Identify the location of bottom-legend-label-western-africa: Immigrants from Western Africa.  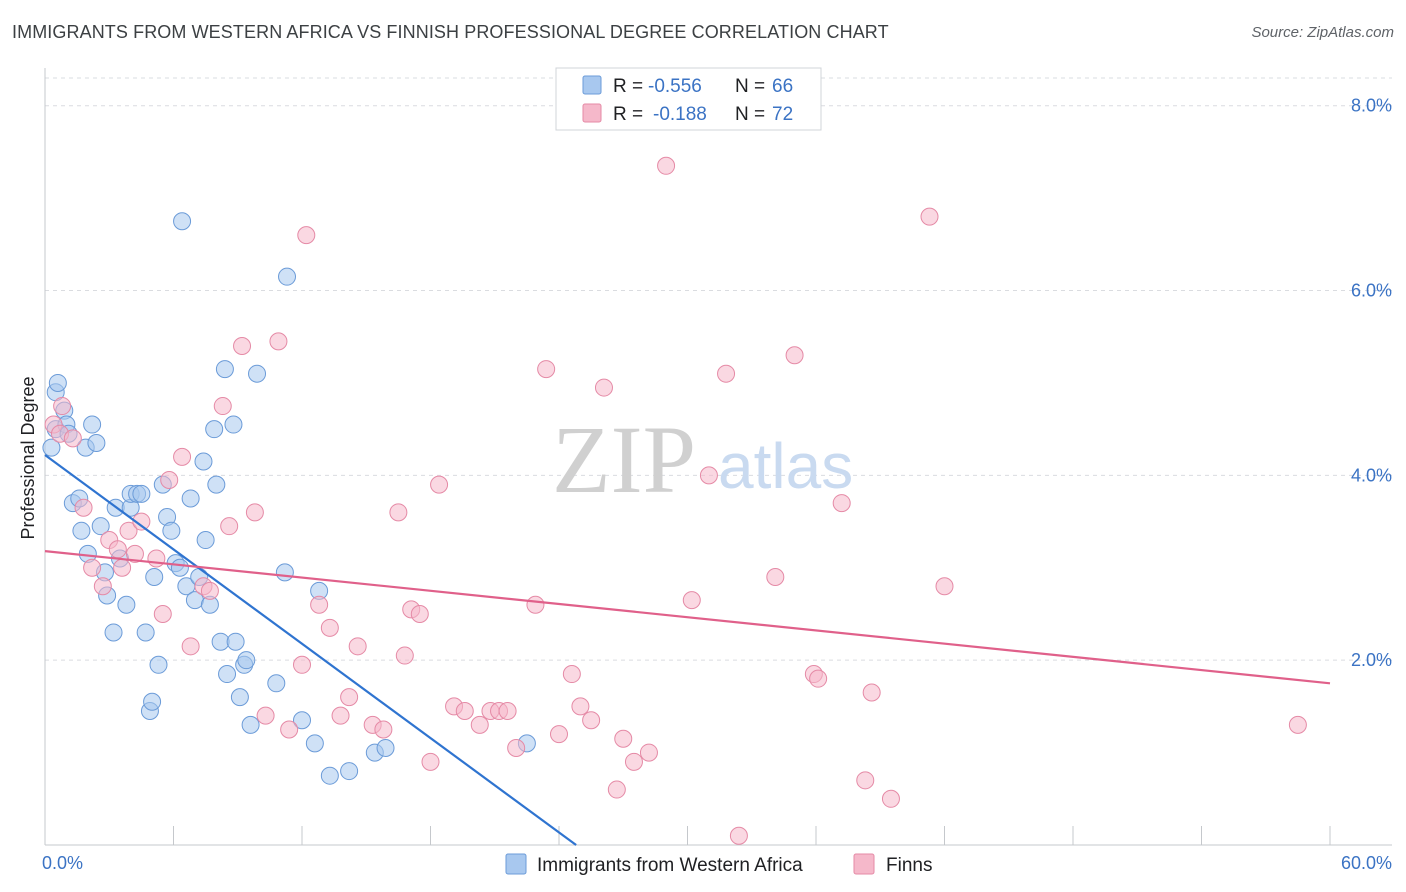
(670, 865).